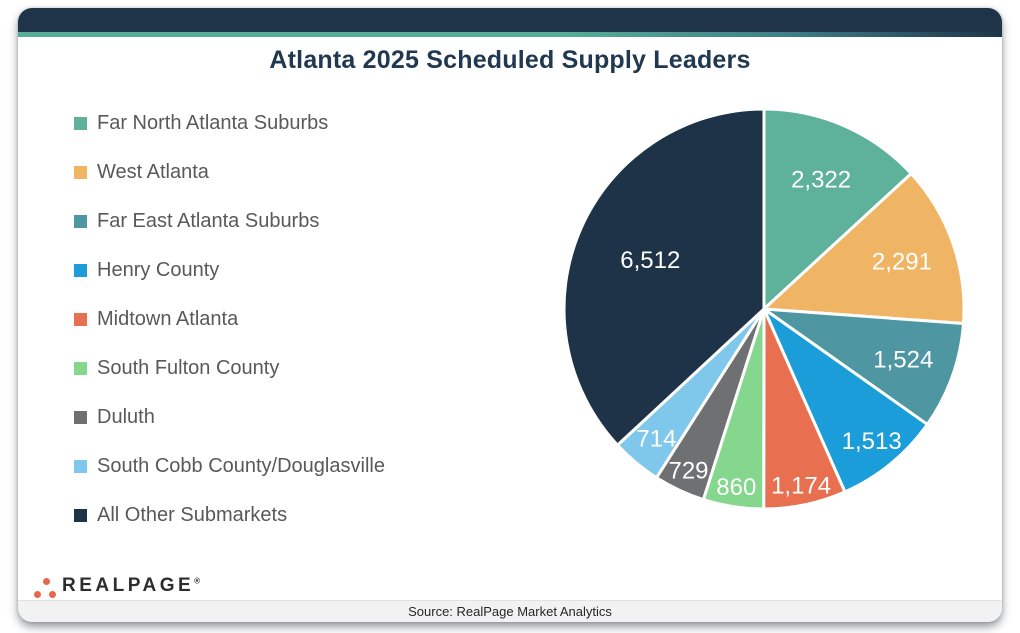 The width and height of the screenshot is (1020, 633). Describe the element at coordinates (168, 318) in the screenshot. I see `legend-item-label: Midtown Atlanta` at that location.